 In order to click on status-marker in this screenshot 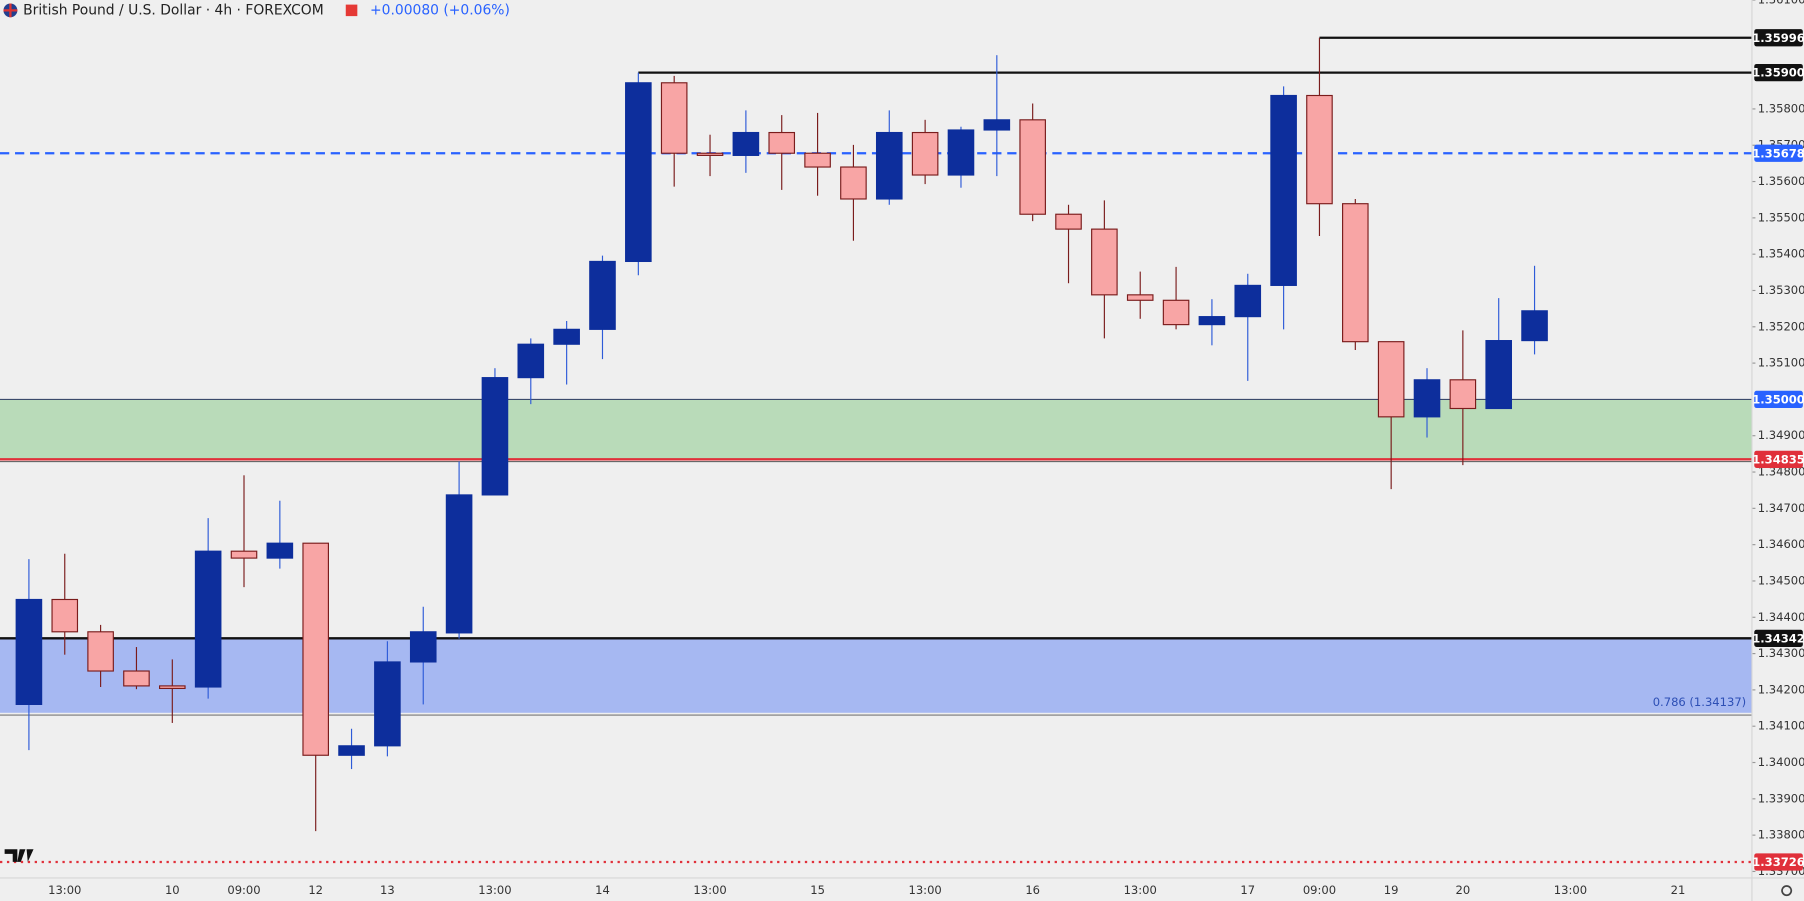, I will do `click(351, 10)`.